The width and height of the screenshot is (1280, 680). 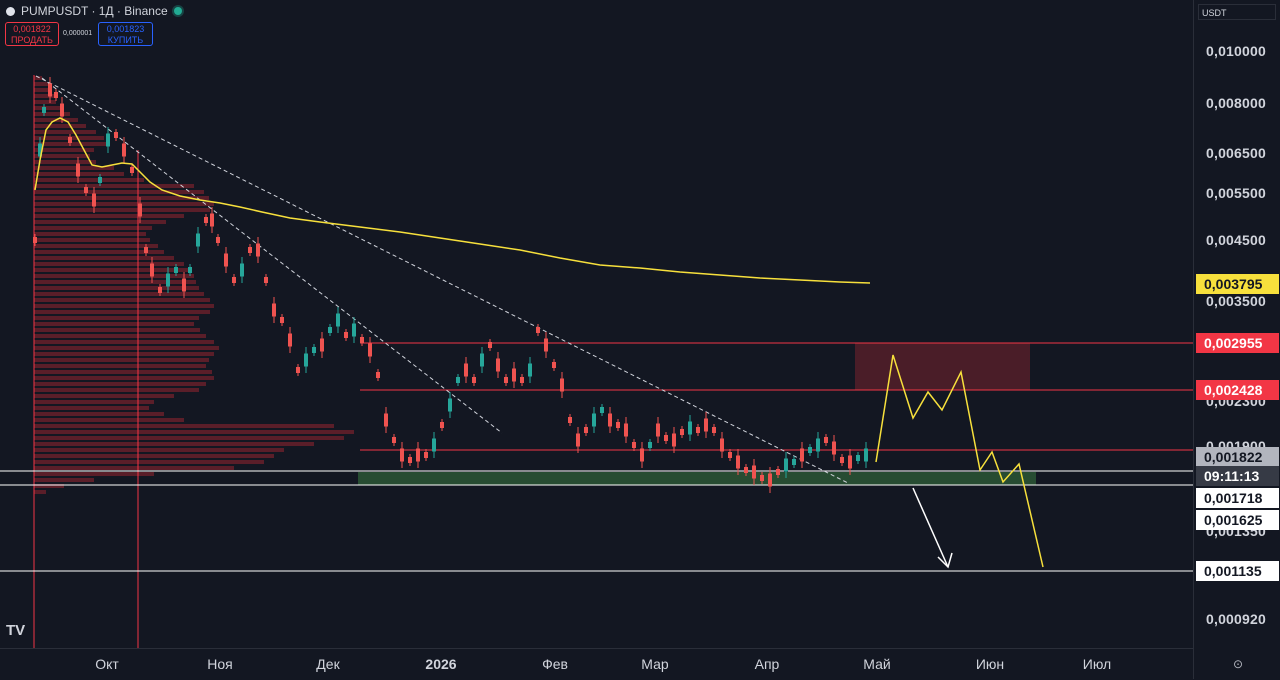 What do you see at coordinates (1237, 571) in the screenshot?
I see `target-price-tag: 0,001135` at bounding box center [1237, 571].